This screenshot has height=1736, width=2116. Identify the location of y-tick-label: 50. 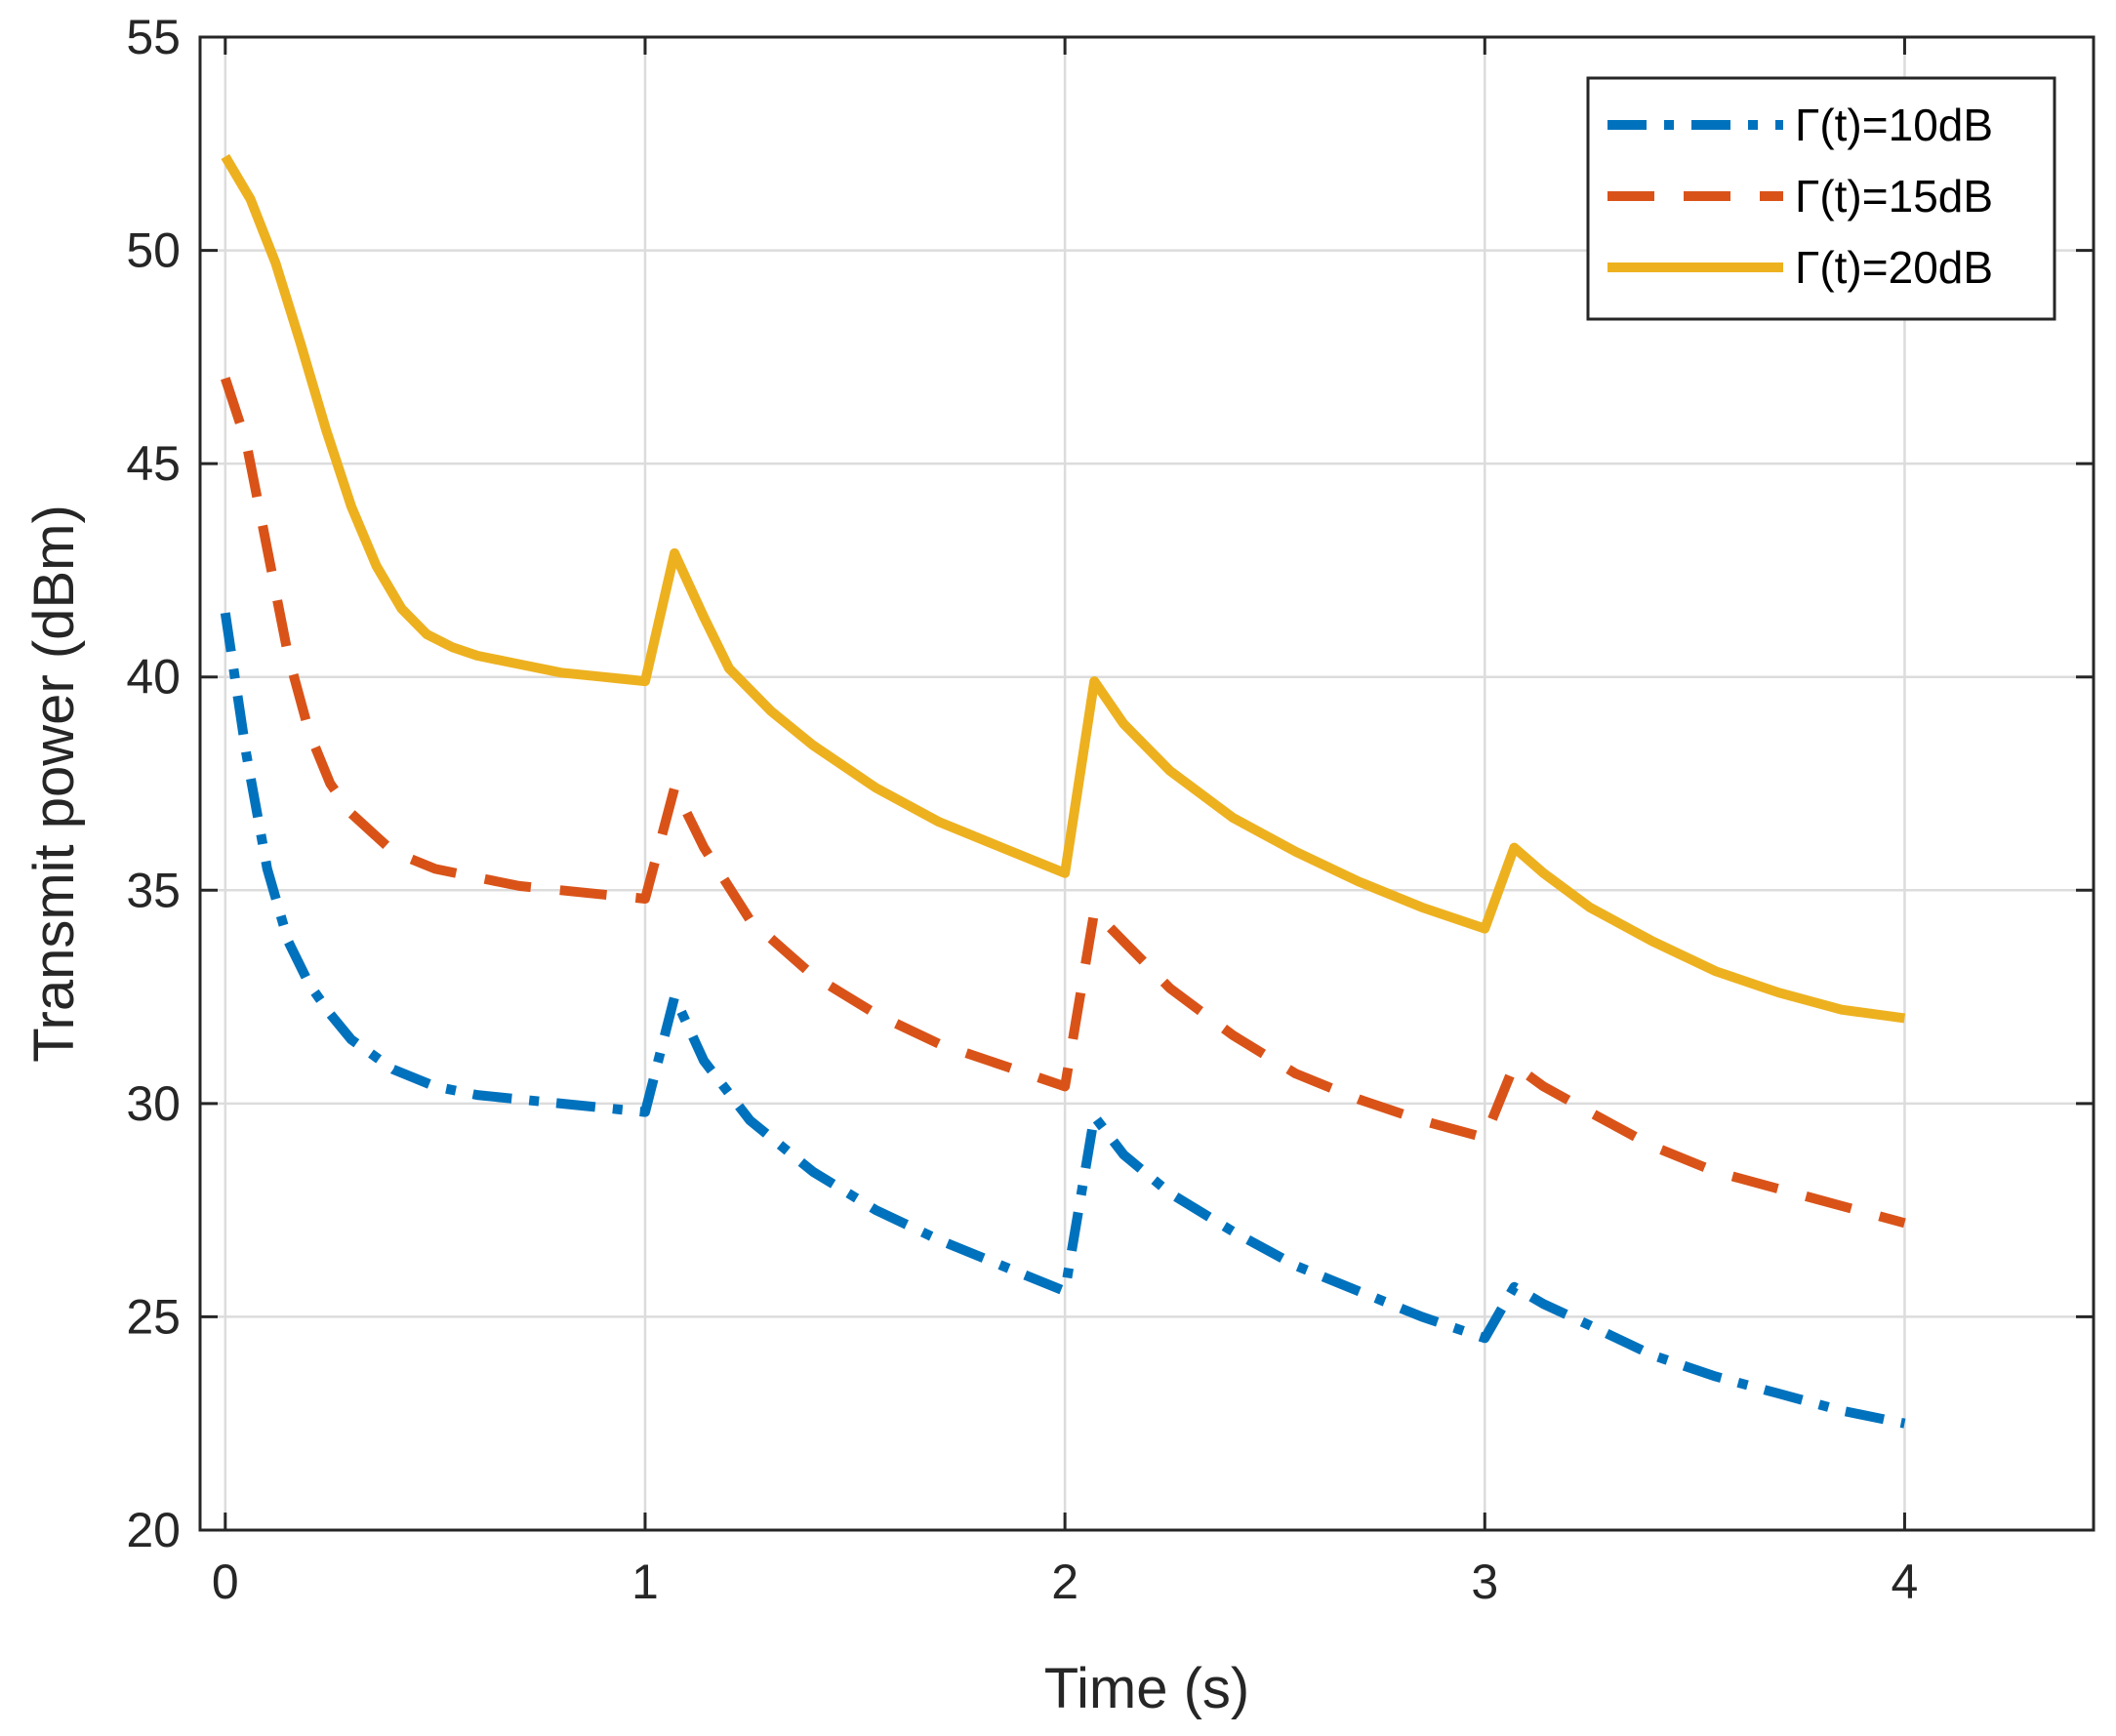
(153, 250).